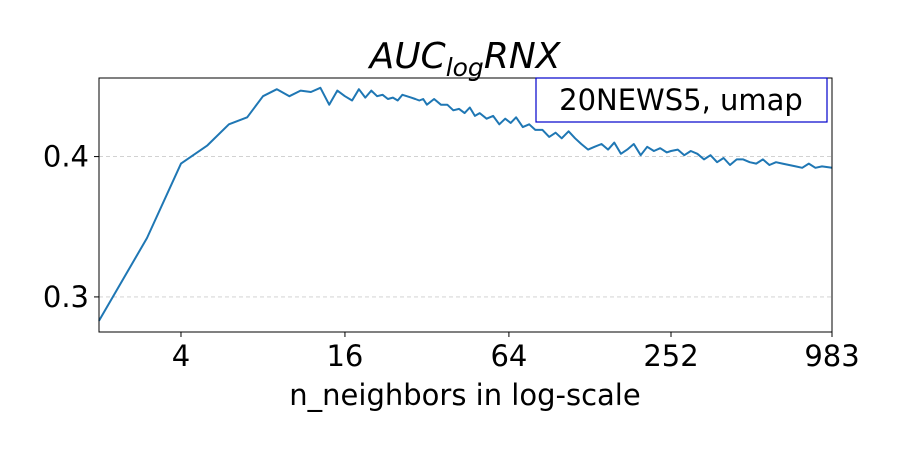 This screenshot has height=450, width=900. Describe the element at coordinates (465, 67) in the screenshot. I see `chart-title-subscript: log` at that location.